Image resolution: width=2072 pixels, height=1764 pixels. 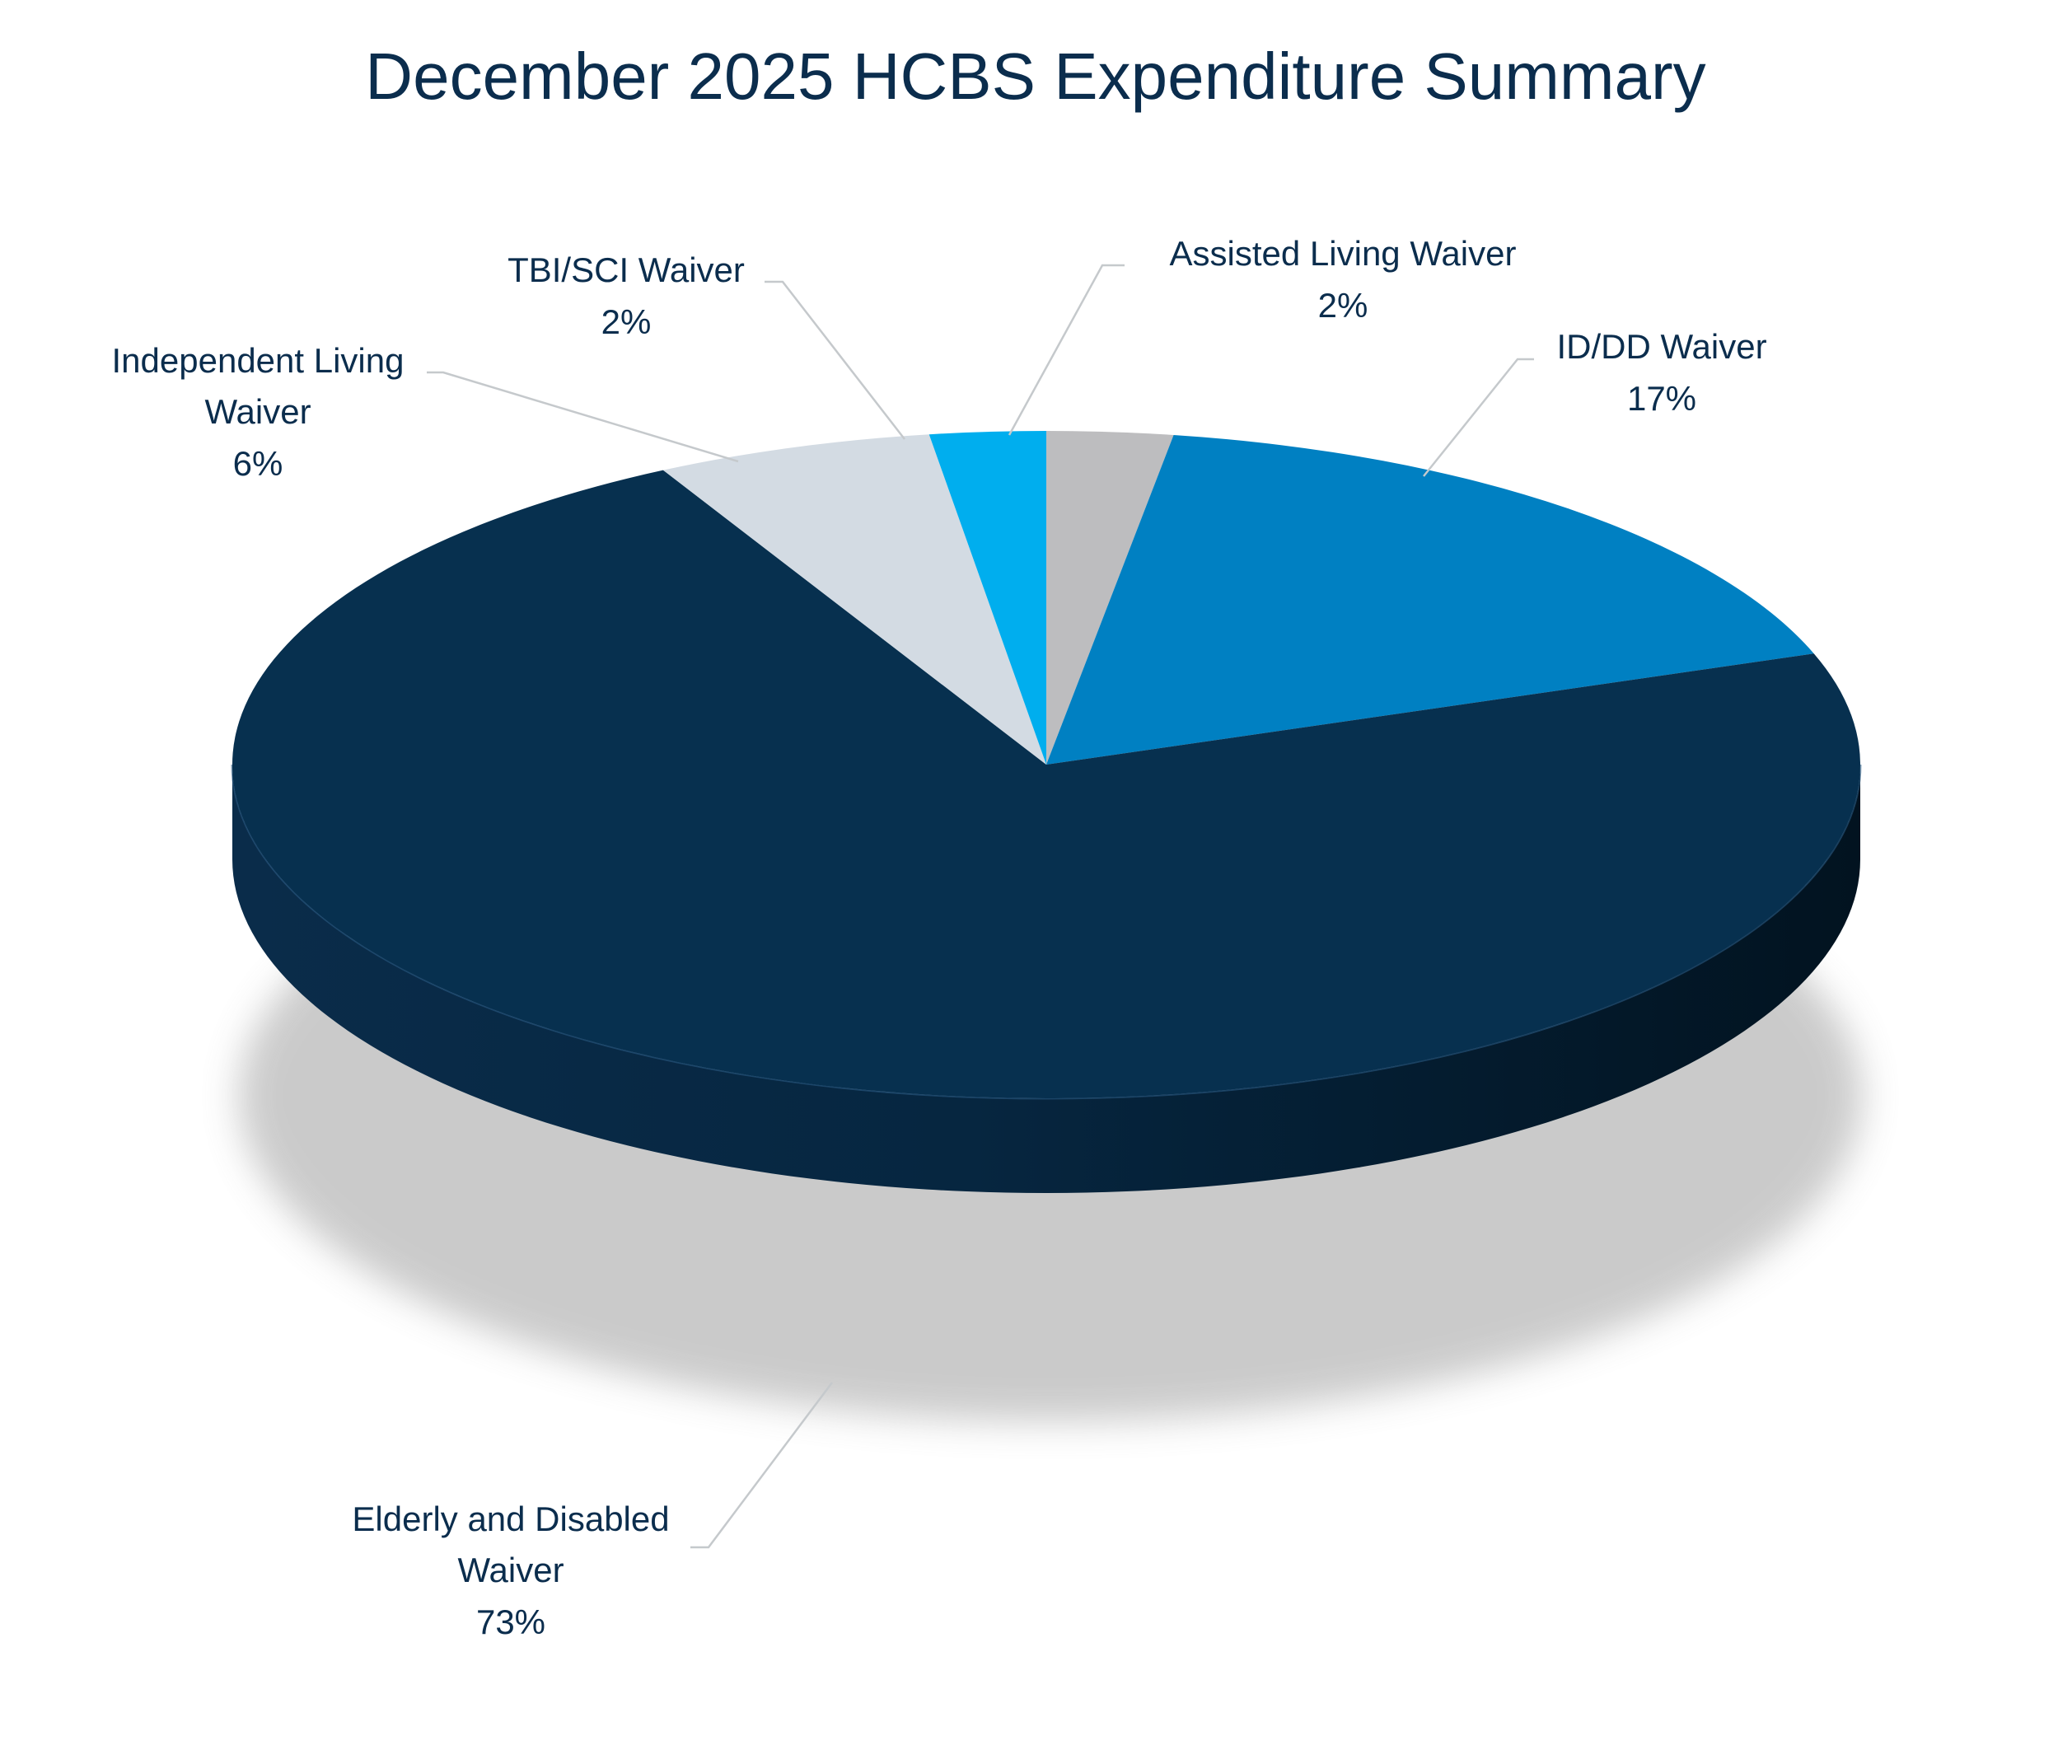 I want to click on pie-slice-id-dd-waiver, so click(x=1430, y=599).